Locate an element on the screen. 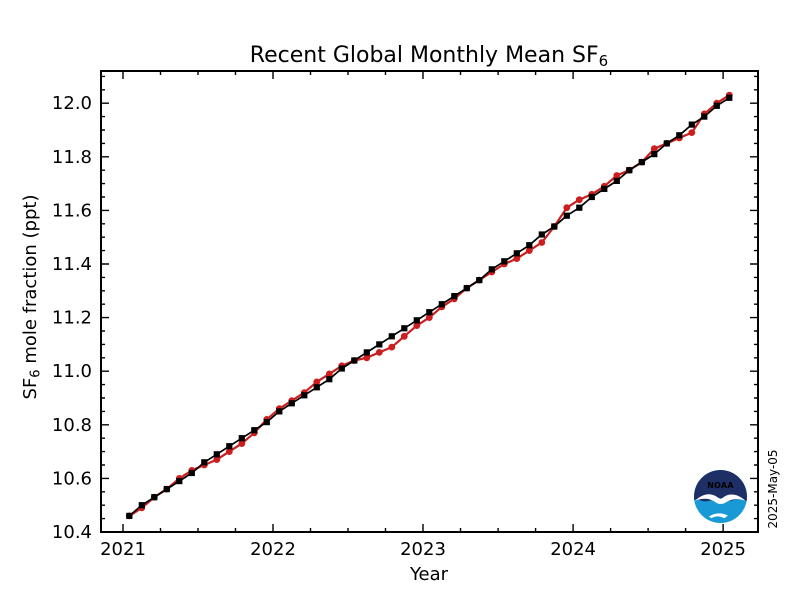  x-tick-label: 2024 is located at coordinates (573, 549).